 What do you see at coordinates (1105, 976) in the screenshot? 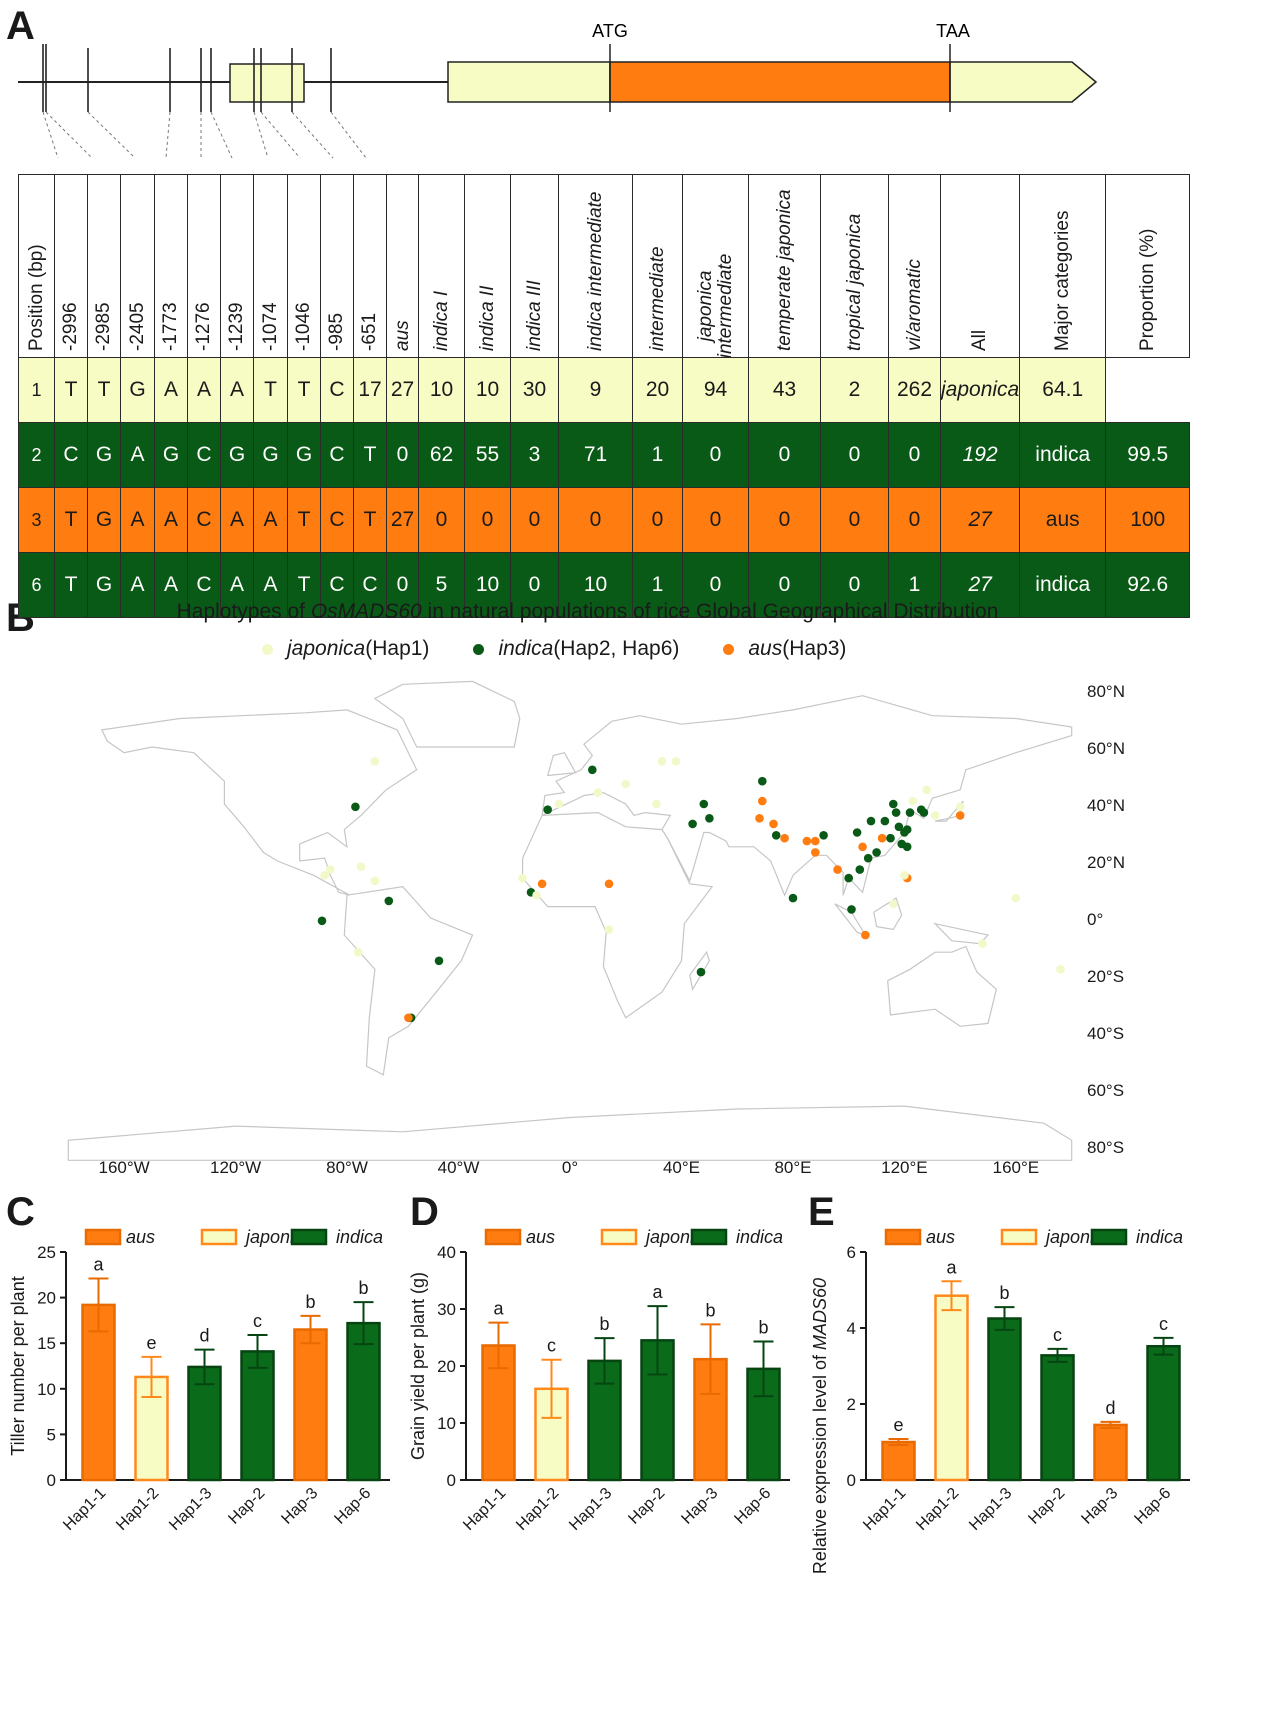
I see `latitude-label: 20°S` at bounding box center [1105, 976].